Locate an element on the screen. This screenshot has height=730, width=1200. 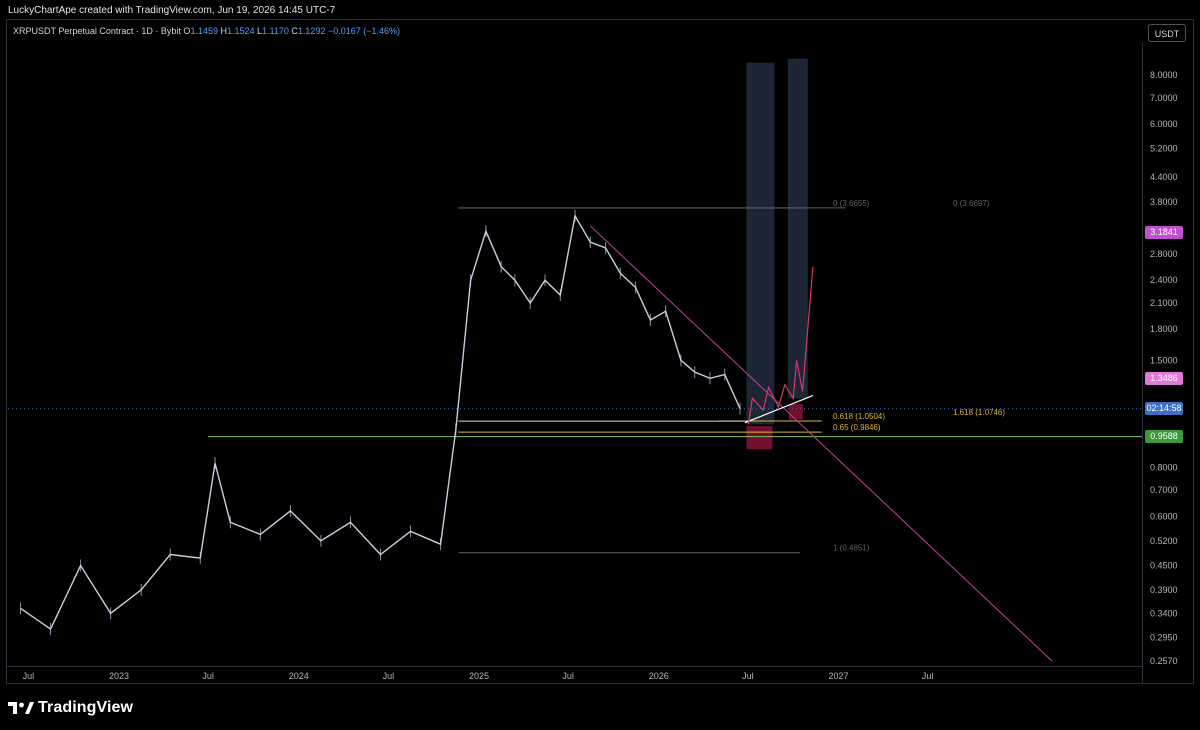
price-tick-label: 0.8000 is located at coordinates (1164, 467).